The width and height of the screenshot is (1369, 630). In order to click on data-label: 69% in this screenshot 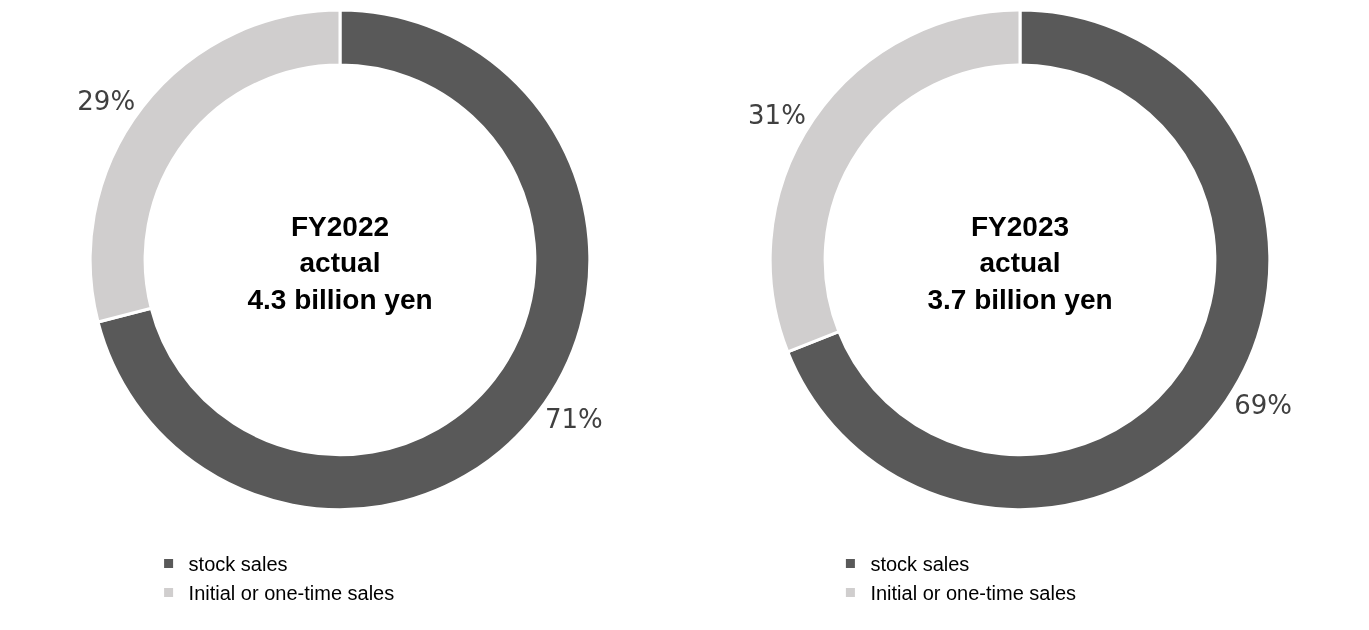, I will do `click(1263, 404)`.